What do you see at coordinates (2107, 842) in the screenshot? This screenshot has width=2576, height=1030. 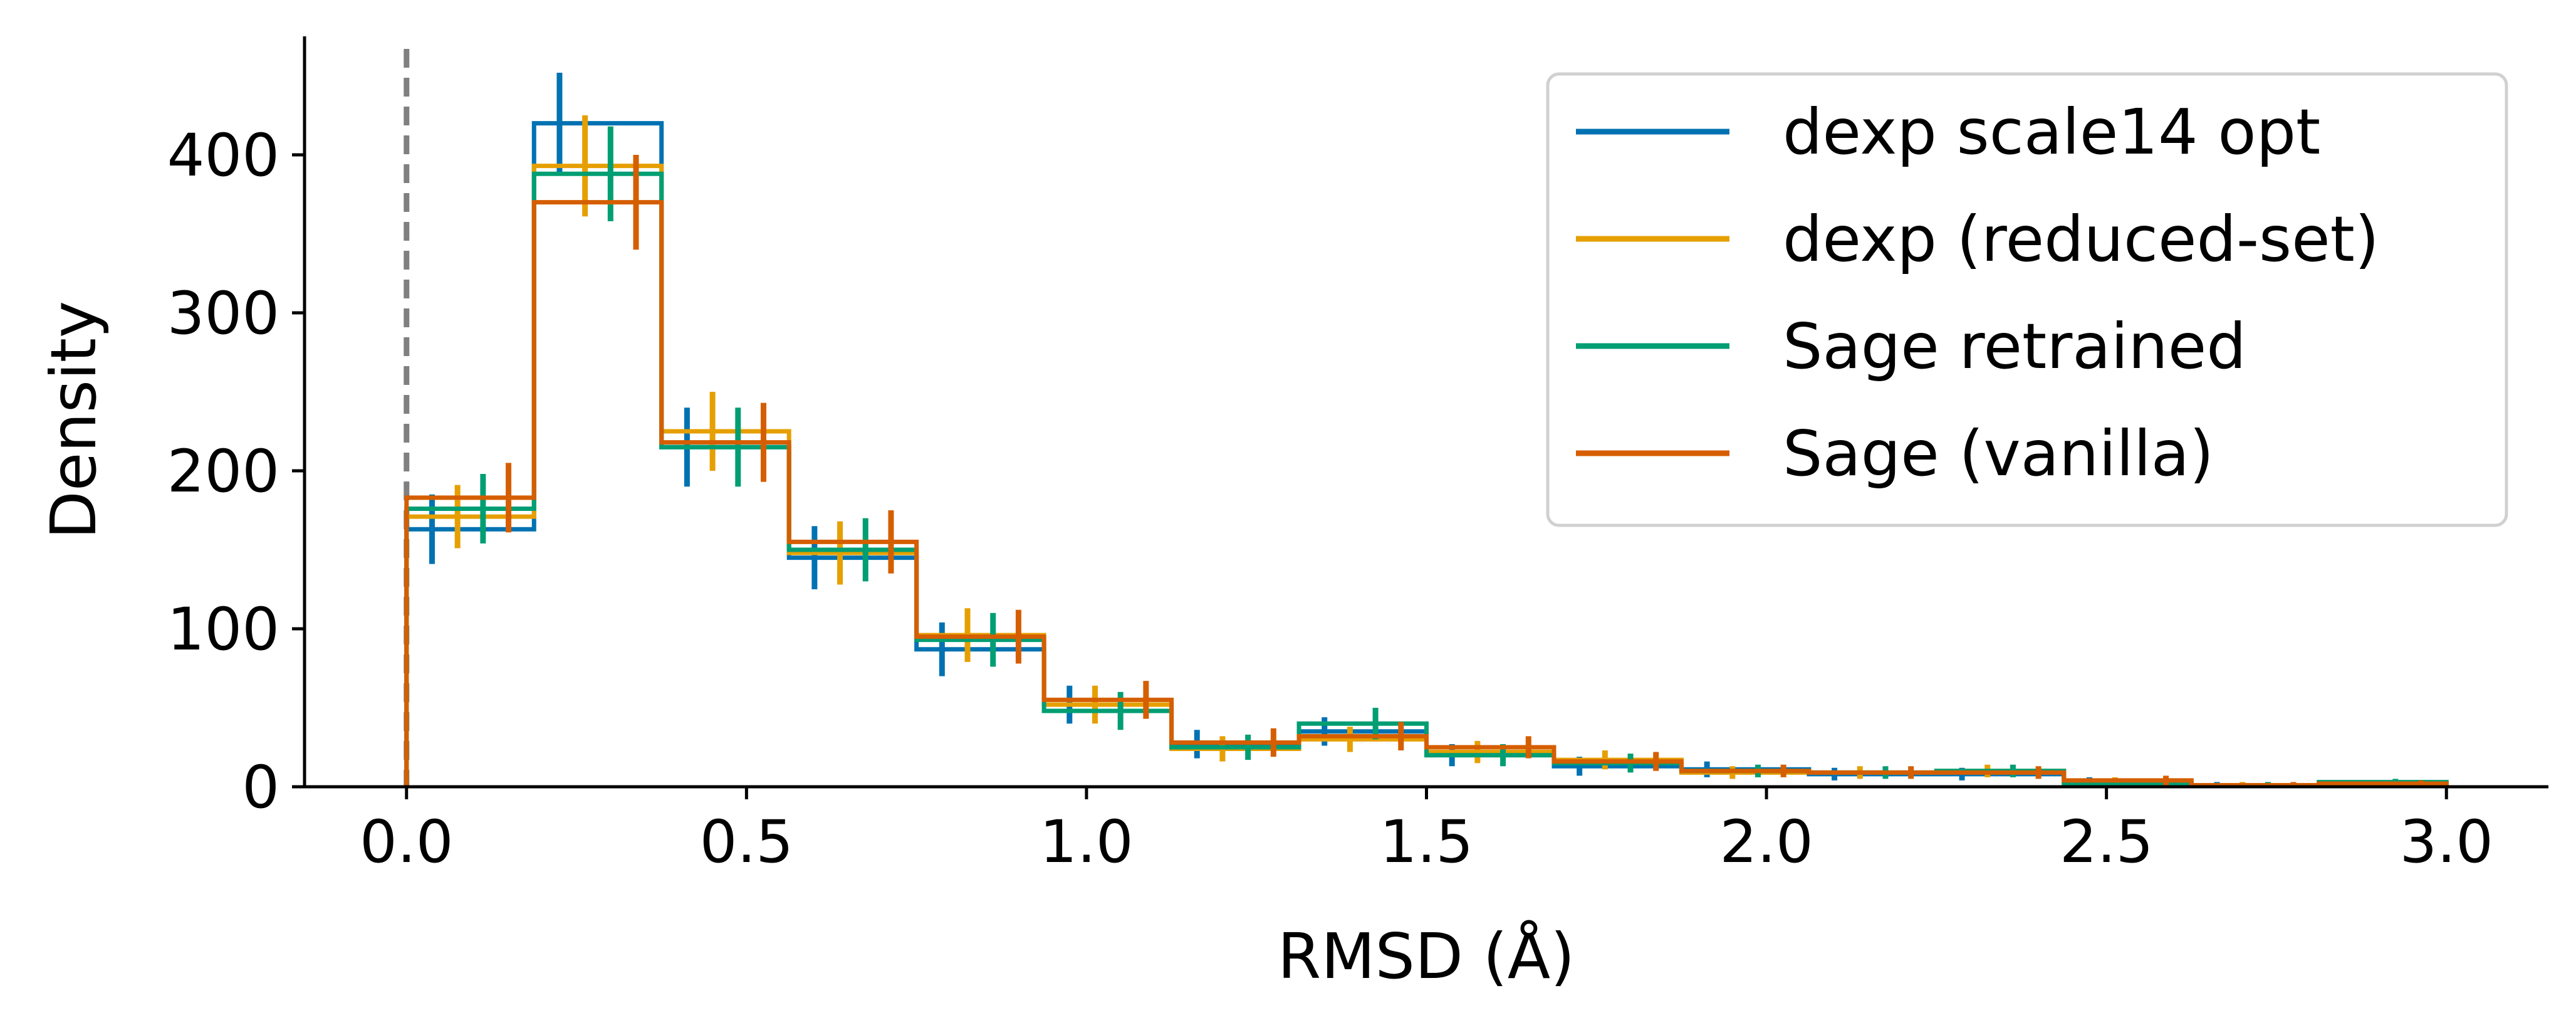 I see `x-tick-label: 2.5` at bounding box center [2107, 842].